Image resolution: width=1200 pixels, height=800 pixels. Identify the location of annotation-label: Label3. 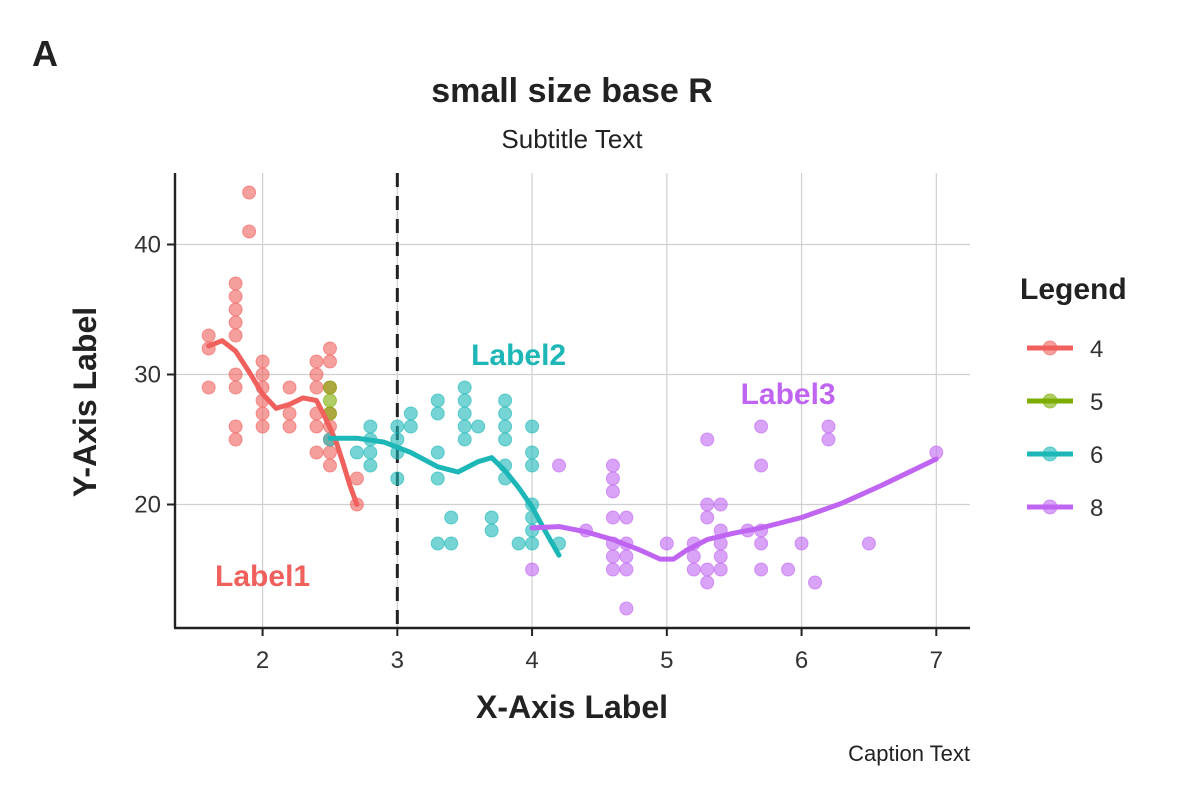
(788, 394).